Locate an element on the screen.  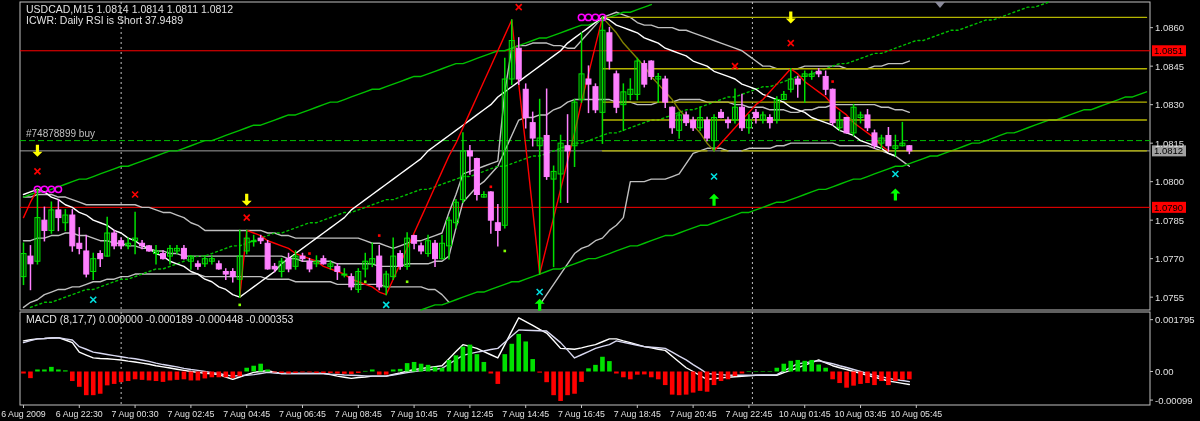
text: ICWR: Daily RSI is Short 37.9489 is located at coordinates (105, 20).